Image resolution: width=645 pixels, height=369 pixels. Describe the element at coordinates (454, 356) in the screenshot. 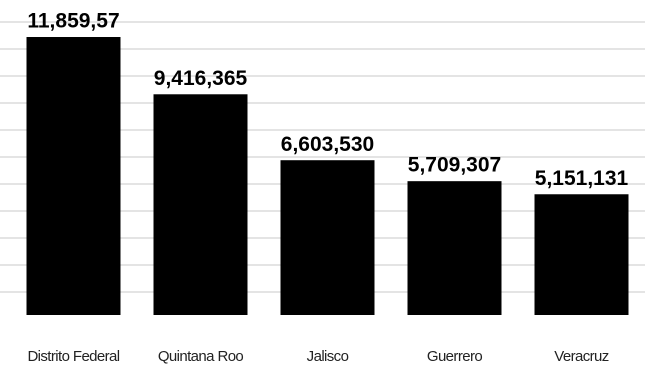

I see `x-tick-label: Guerrero` at that location.